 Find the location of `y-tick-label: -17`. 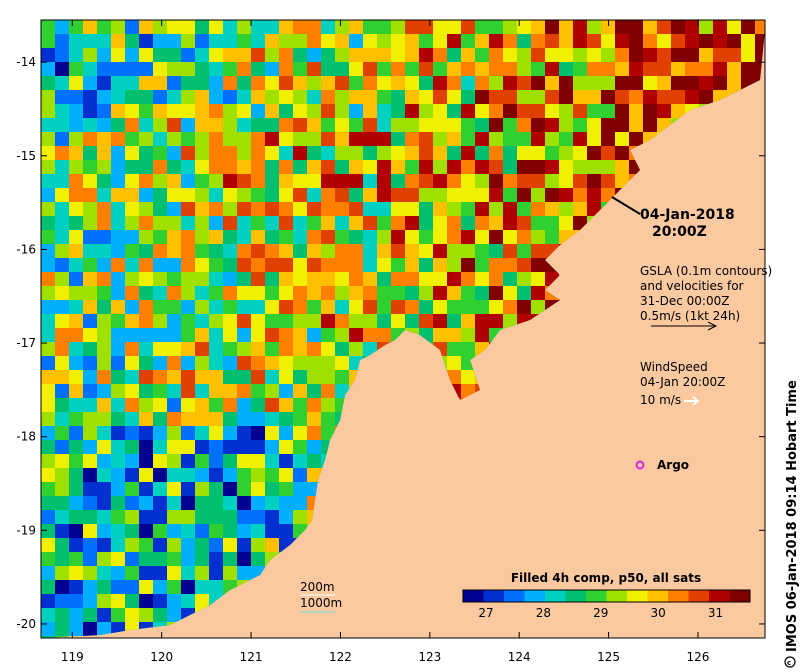

y-tick-label: -17 is located at coordinates (26, 343).